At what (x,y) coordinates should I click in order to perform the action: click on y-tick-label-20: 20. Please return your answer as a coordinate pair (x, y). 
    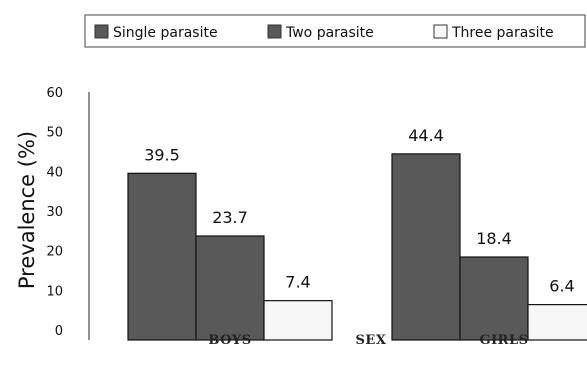
    Looking at the image, I should click on (54, 252).